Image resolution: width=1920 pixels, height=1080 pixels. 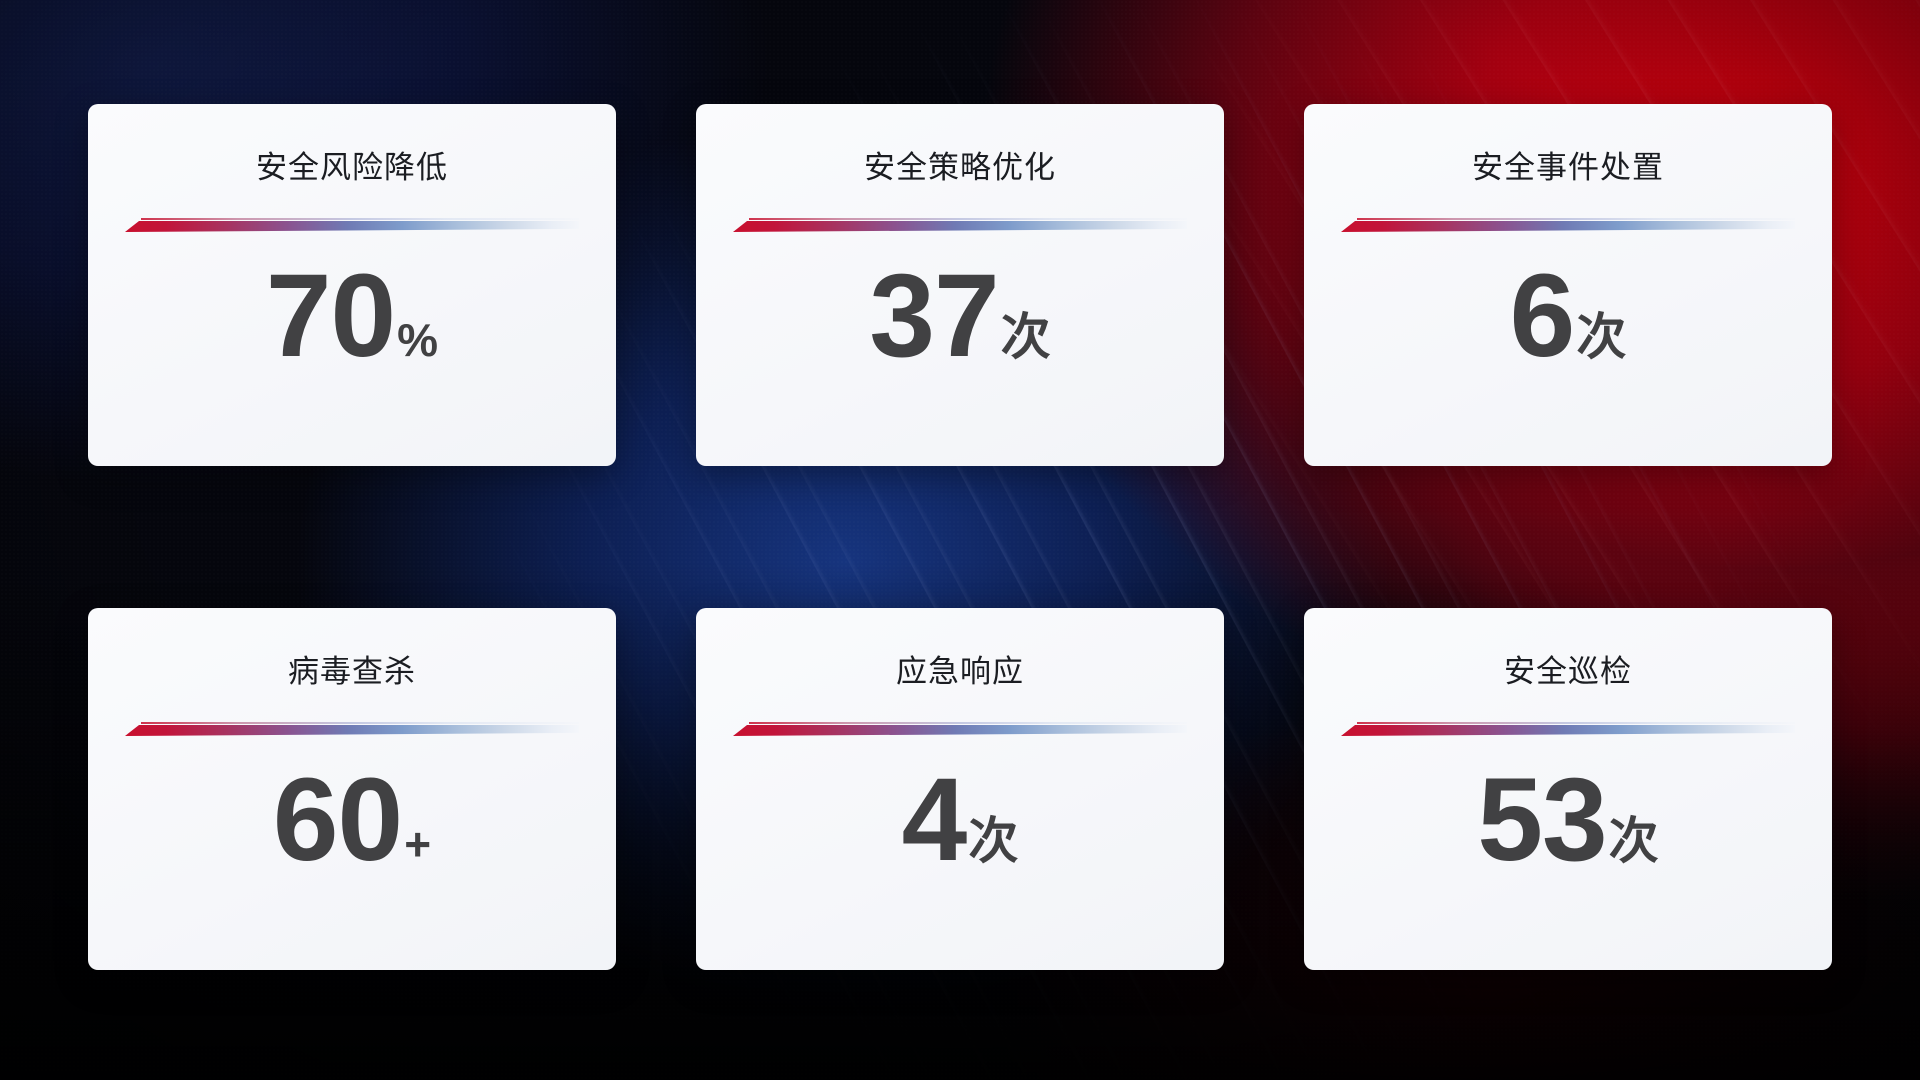 What do you see at coordinates (960, 671) in the screenshot?
I see `stat-card-title: 应急响应` at bounding box center [960, 671].